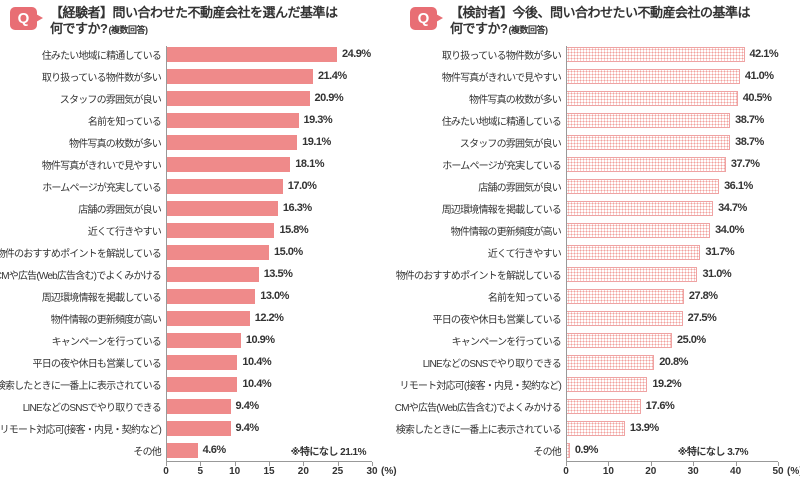  I want to click on bar-row: 近くて行きやすい 31.7%, so click(600, 252).